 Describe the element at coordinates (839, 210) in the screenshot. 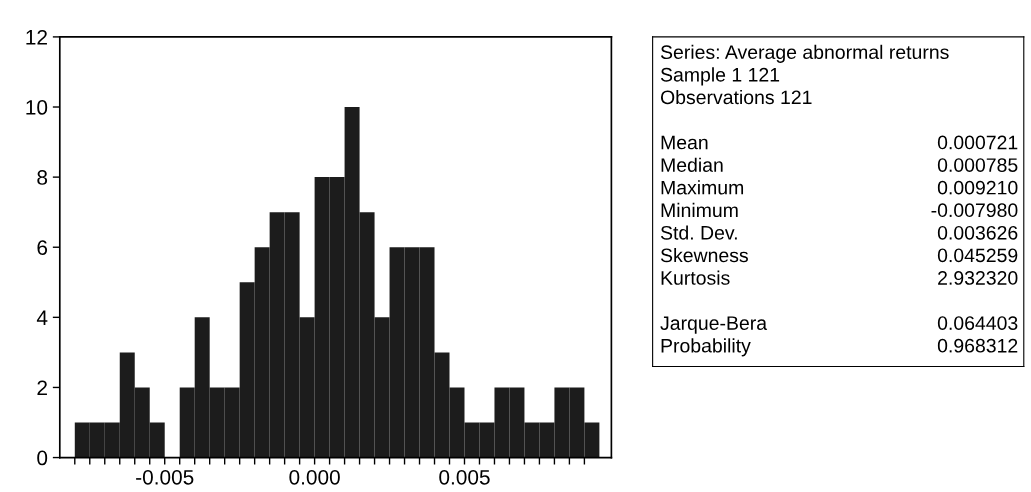

I see `text: Minimum -0.007980` at that location.